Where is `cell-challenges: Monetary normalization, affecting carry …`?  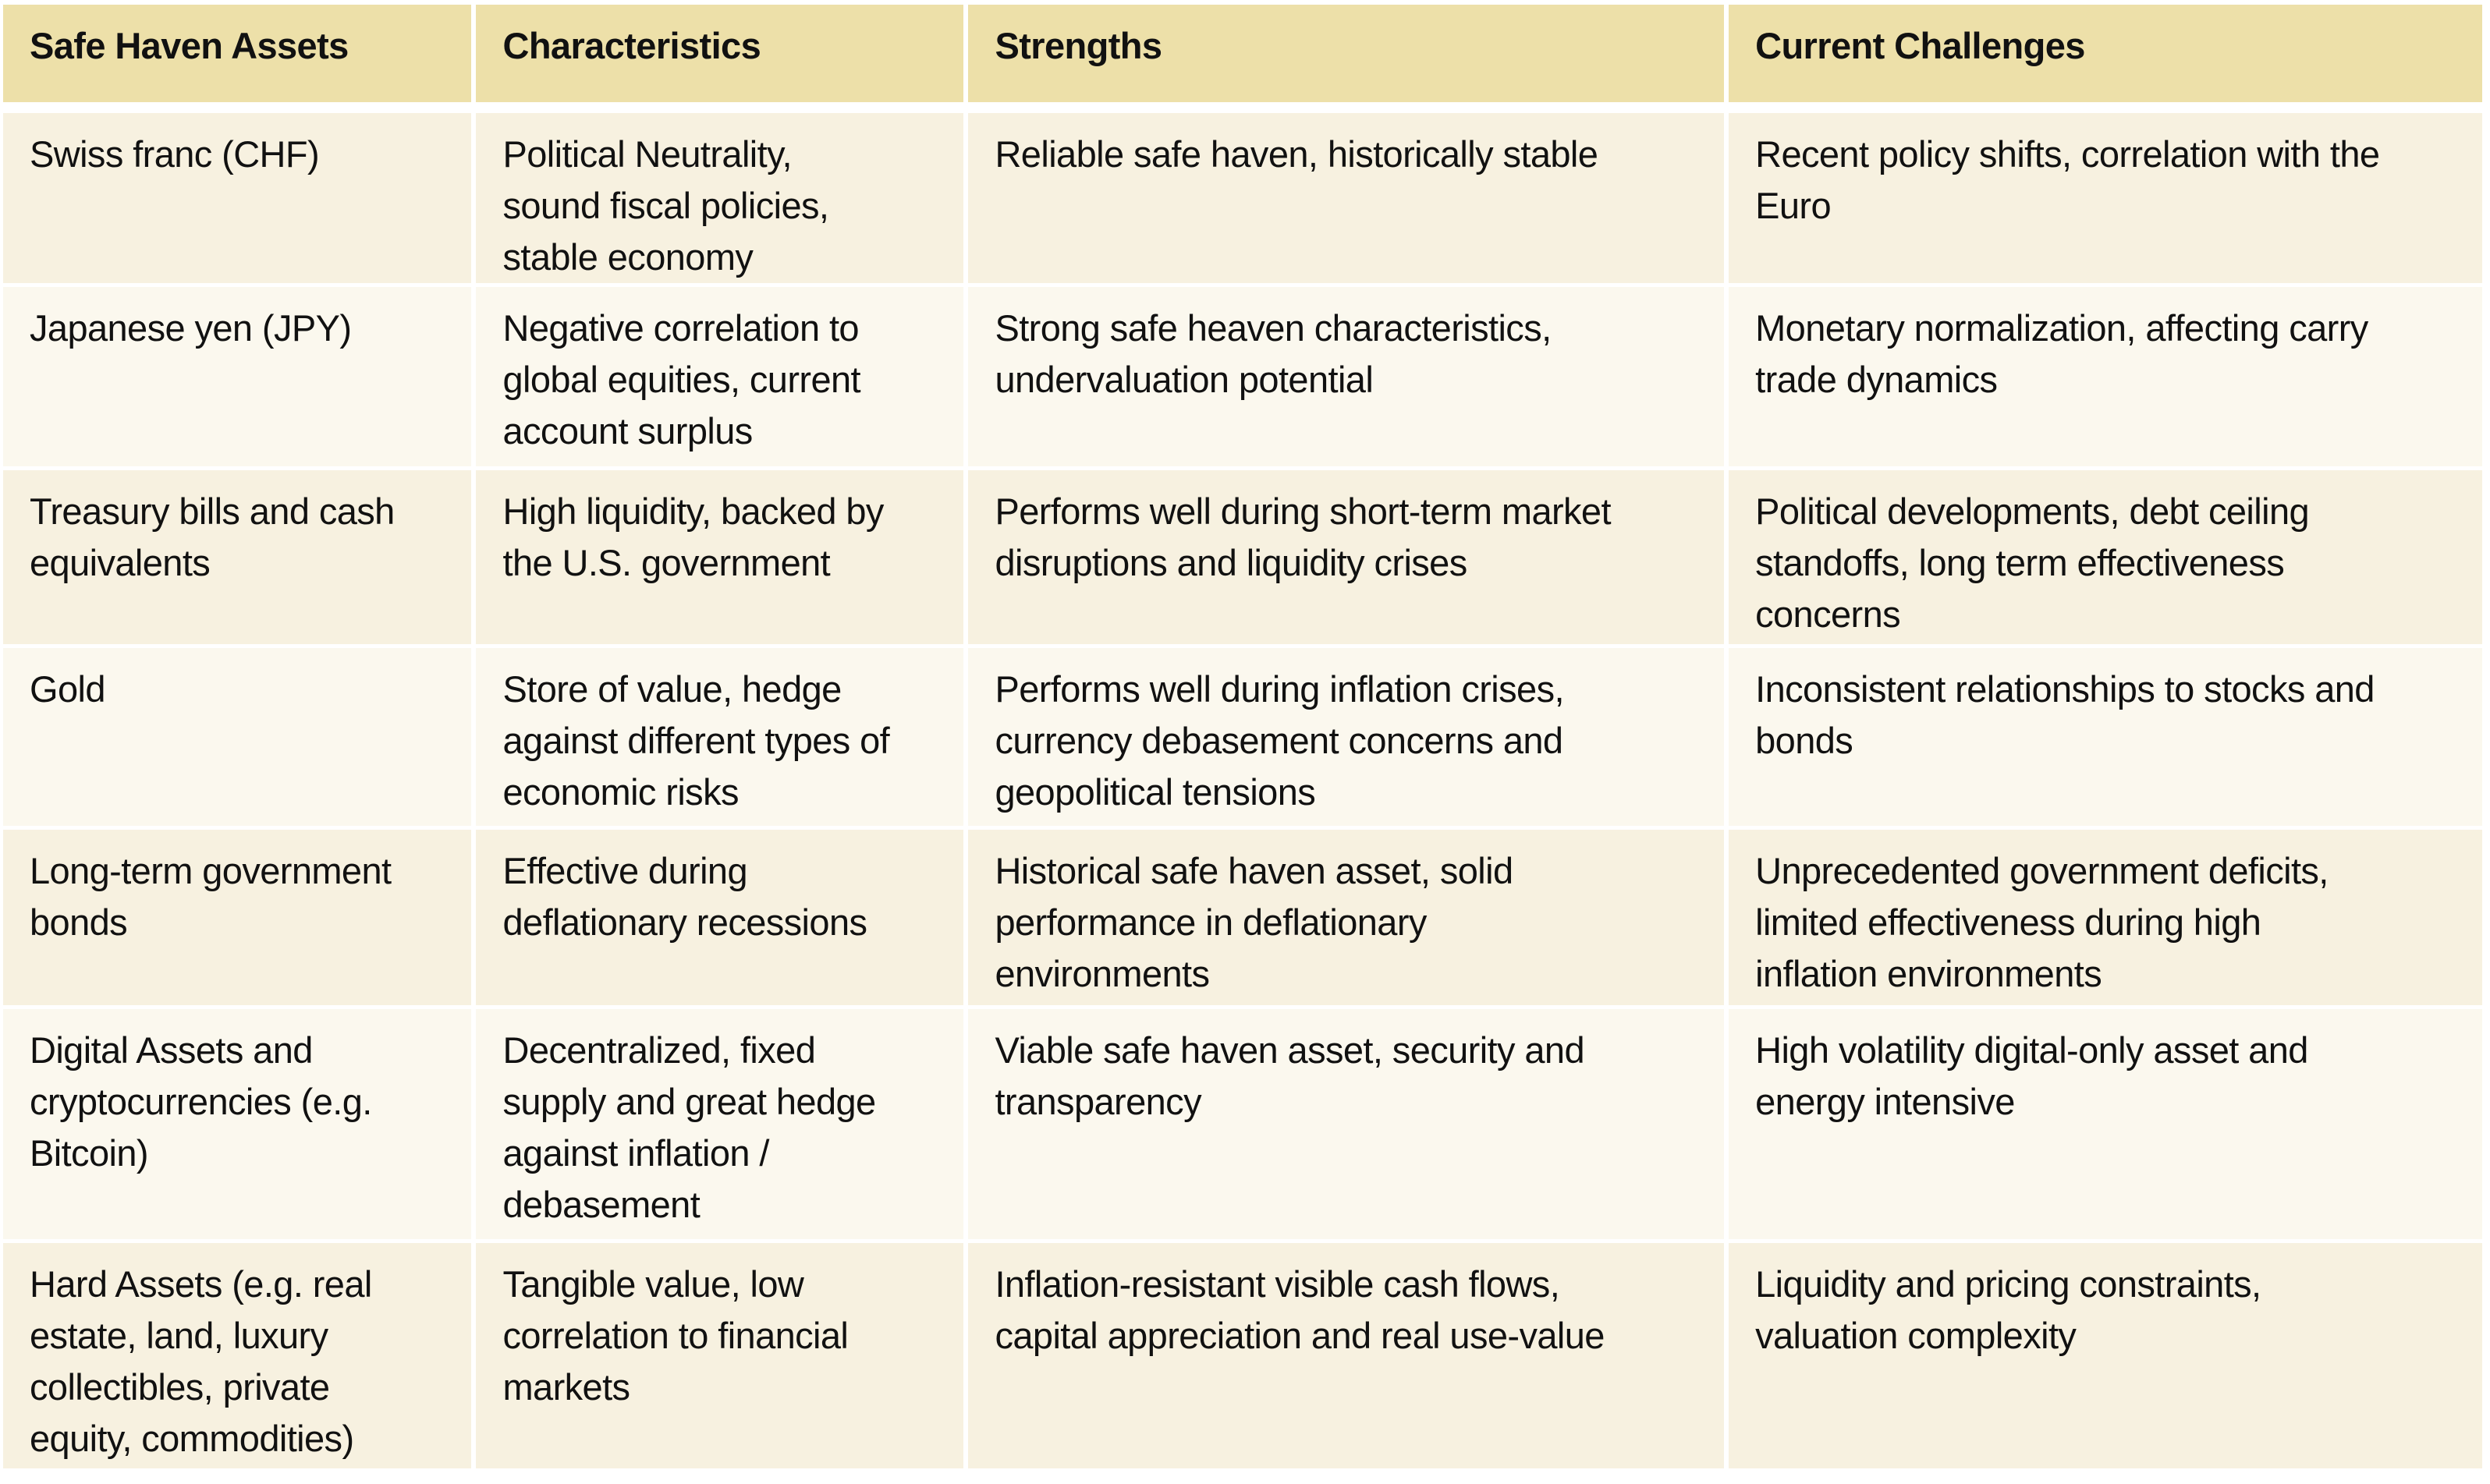
cell-challenges: Monetary normalization, affecting carry … is located at coordinates (2105, 378).